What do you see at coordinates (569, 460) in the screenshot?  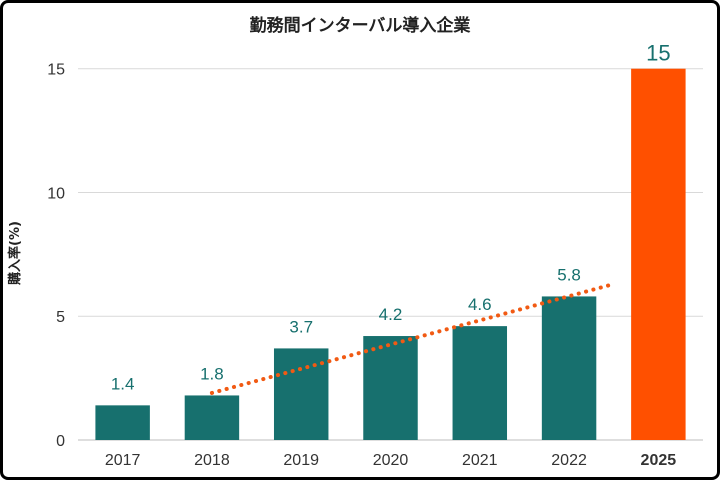 I see `x-tick-label-2022: 2022` at bounding box center [569, 460].